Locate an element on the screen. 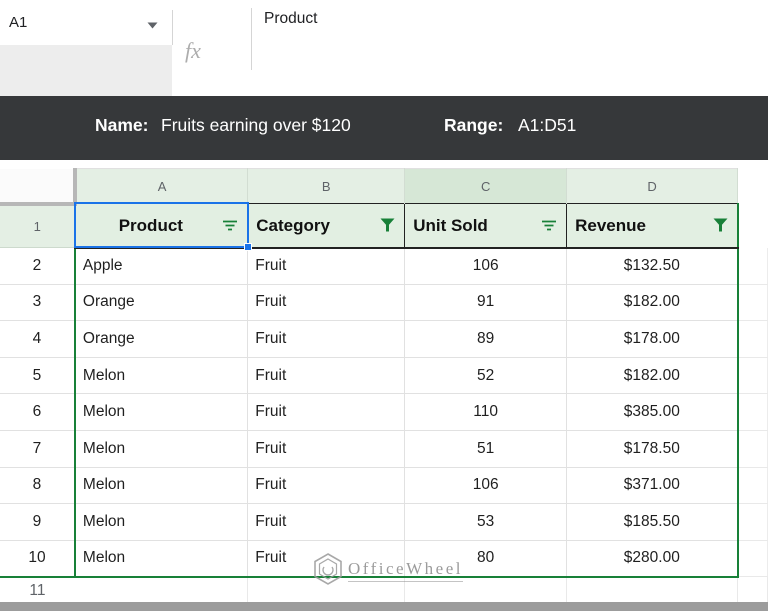 Image resolution: width=768 pixels, height=611 pixels. cell-D5: $182.00 is located at coordinates (652, 376).